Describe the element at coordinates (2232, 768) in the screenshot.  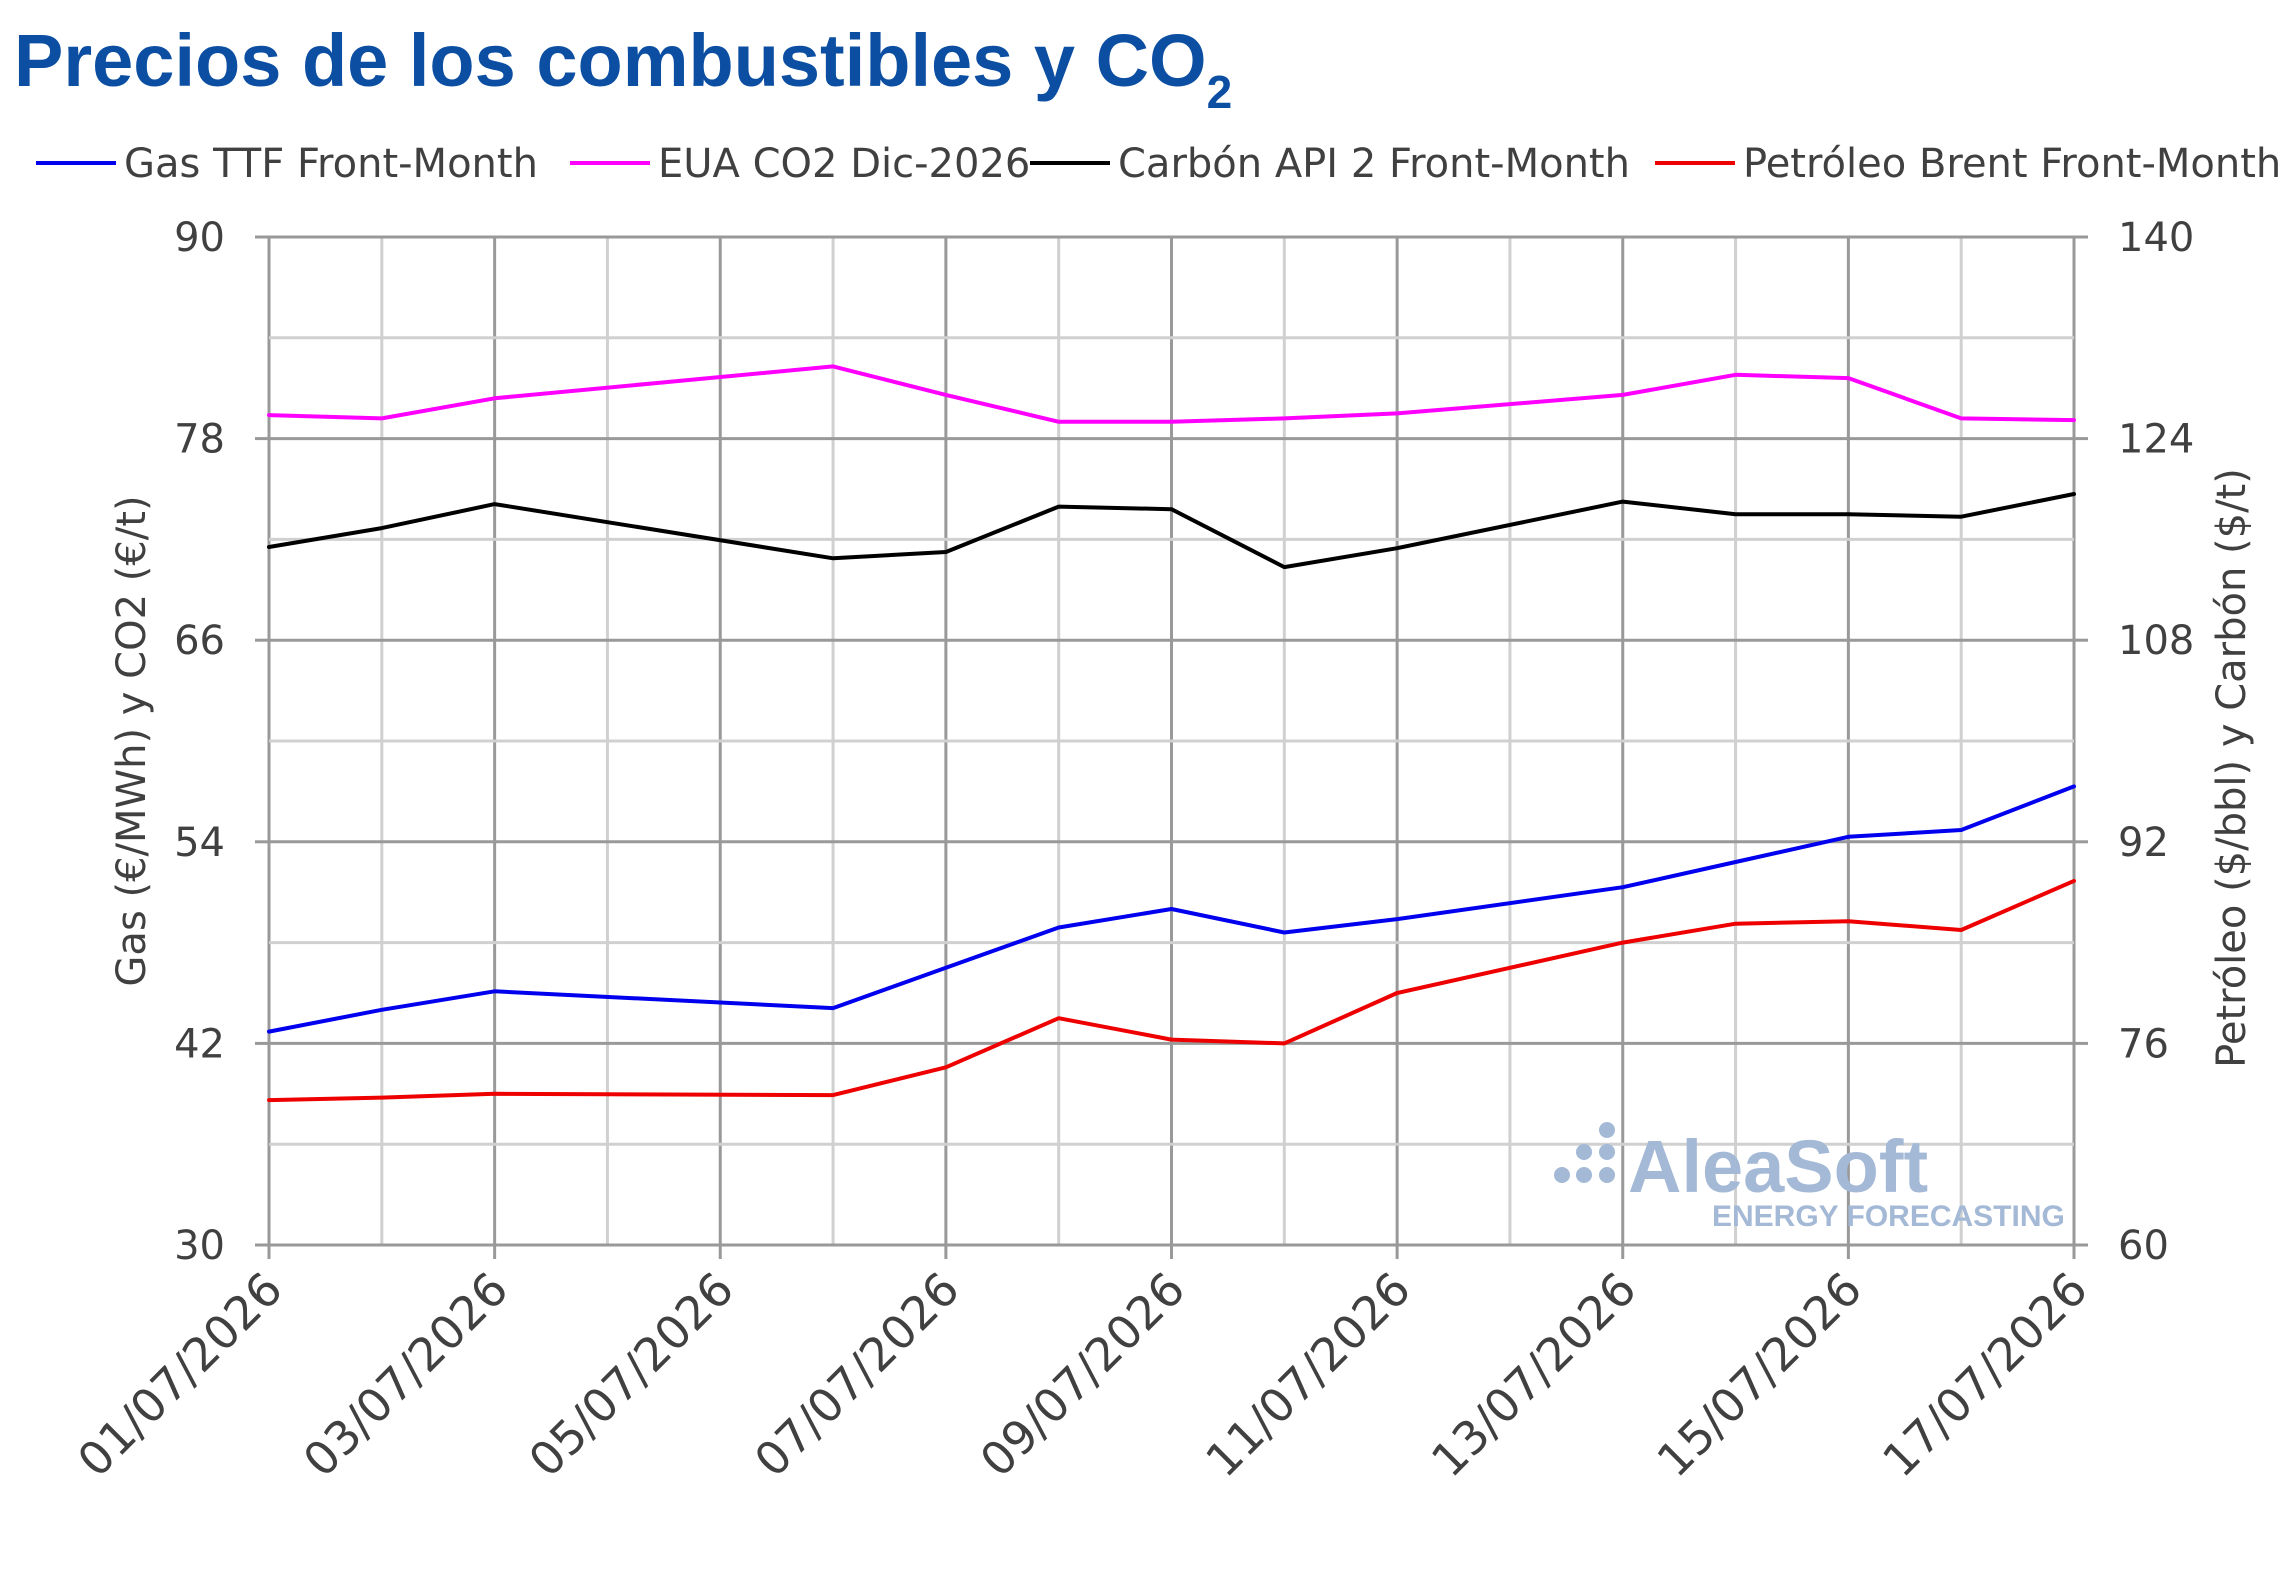
I see `right-axis-title: Petróleo ($/bbl) y Carbón ($/t)` at that location.